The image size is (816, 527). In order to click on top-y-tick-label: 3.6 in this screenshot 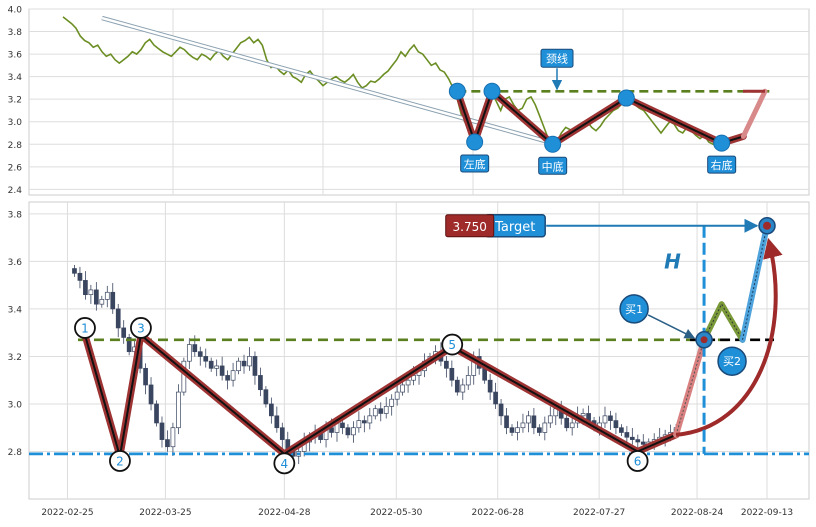, I will do `click(15, 56)`.